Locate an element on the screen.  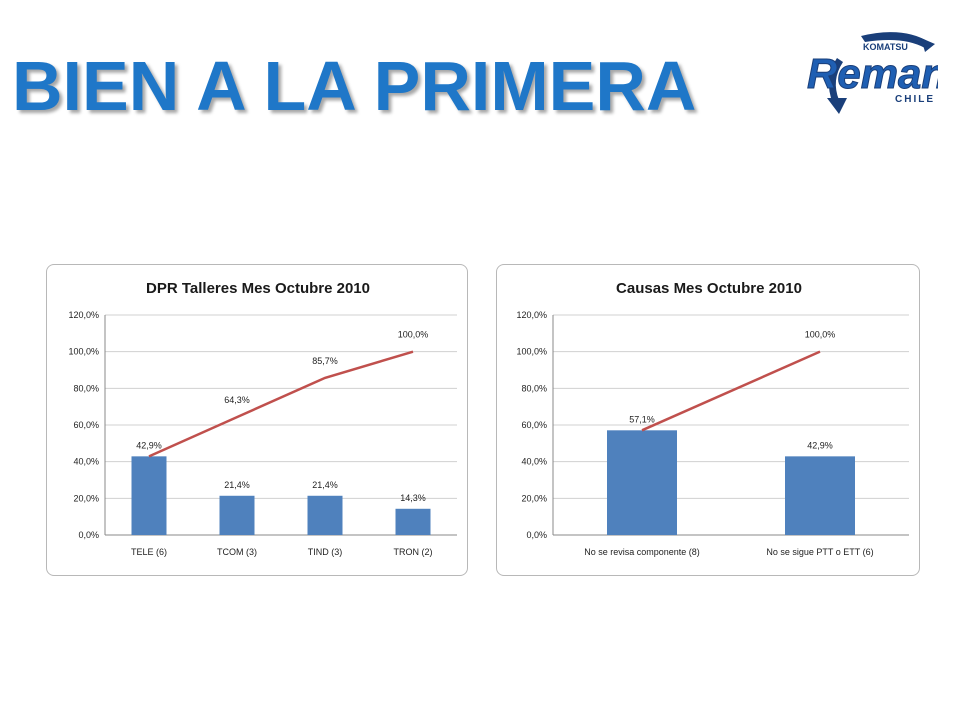
x-tick-label: No se sigue PTT o ETT (6) is located at coordinates (819, 552).